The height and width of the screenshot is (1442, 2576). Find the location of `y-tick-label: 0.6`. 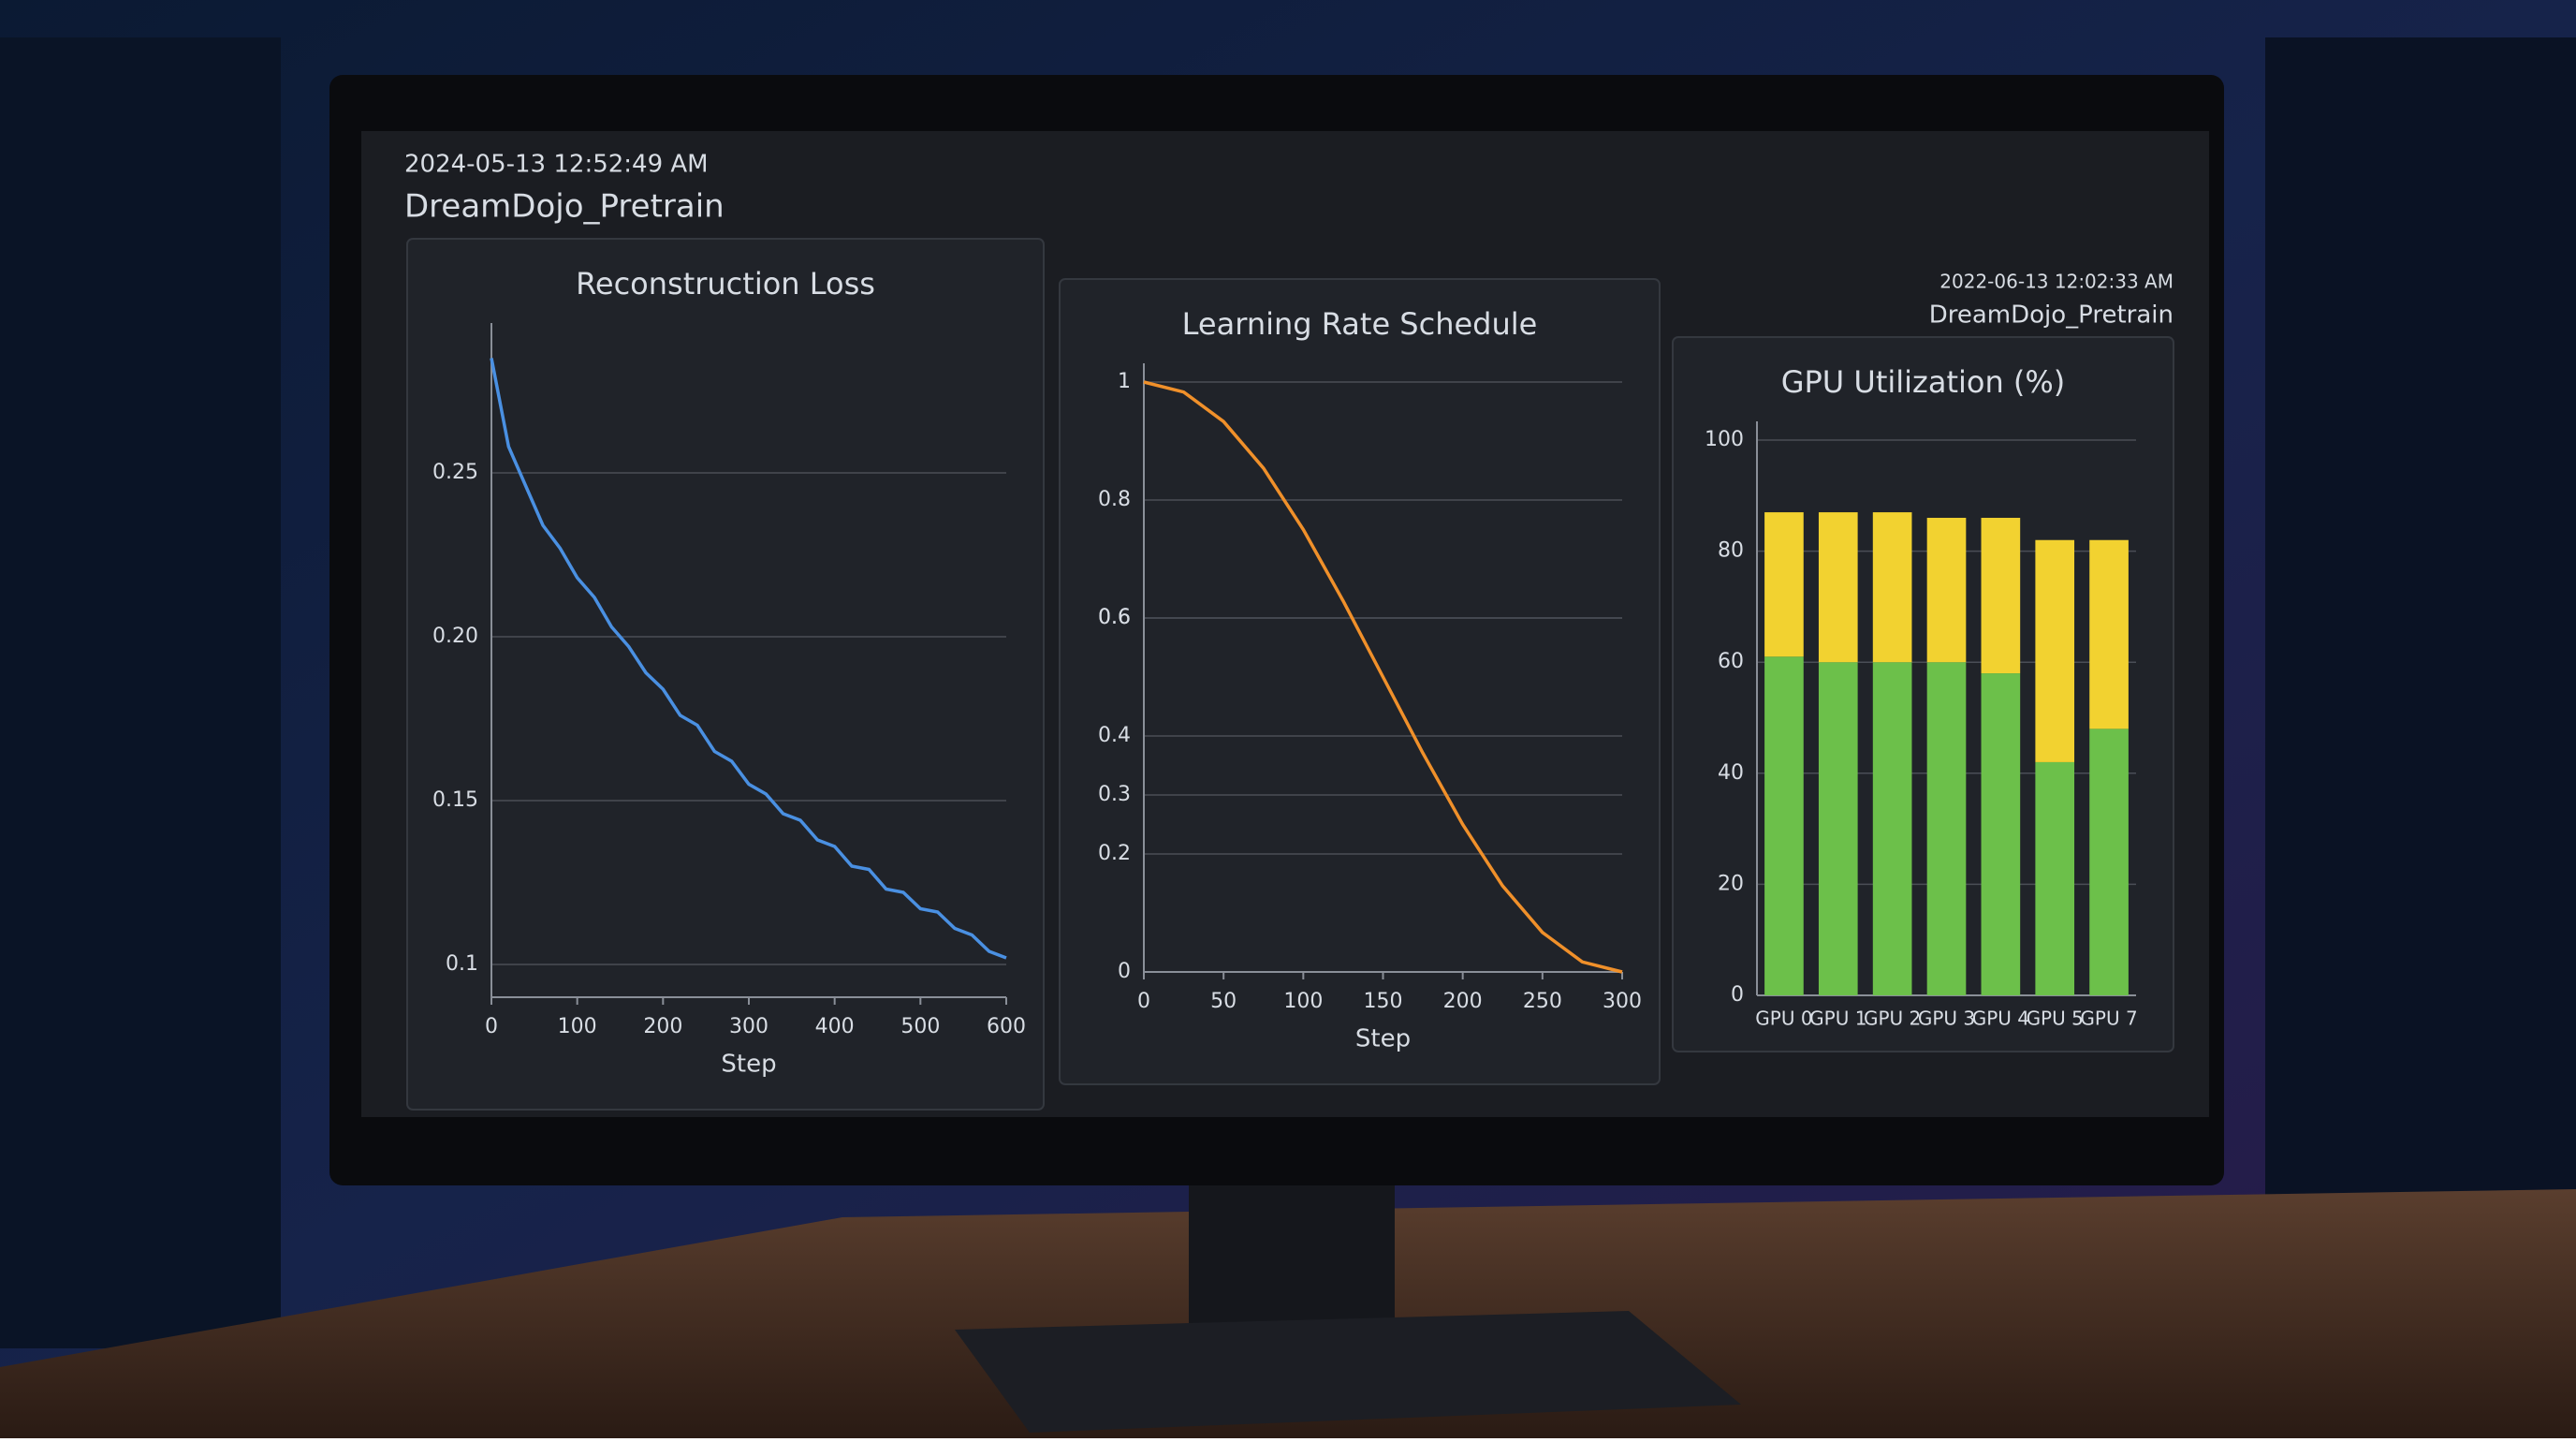

y-tick-label: 0.6 is located at coordinates (1114, 617).